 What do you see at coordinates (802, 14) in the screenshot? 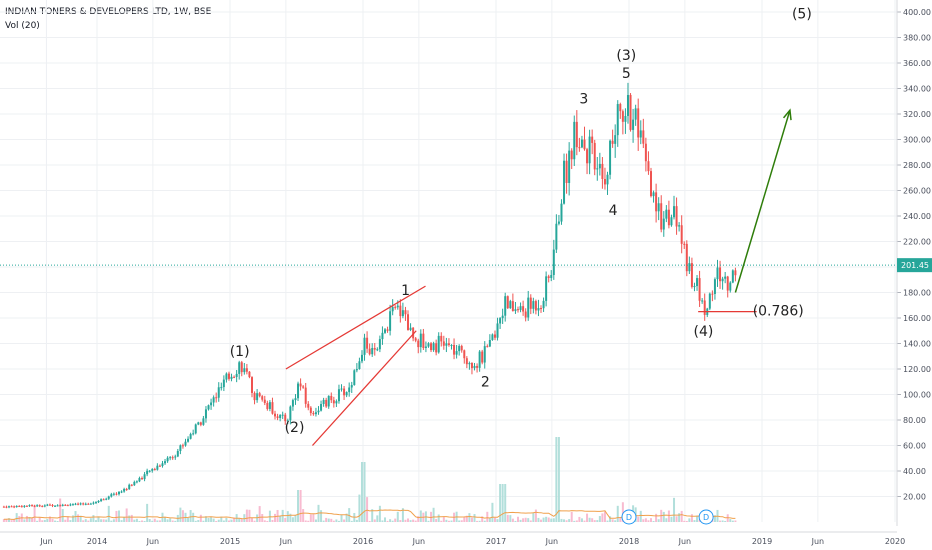
I see `wave-label: (5)` at bounding box center [802, 14].